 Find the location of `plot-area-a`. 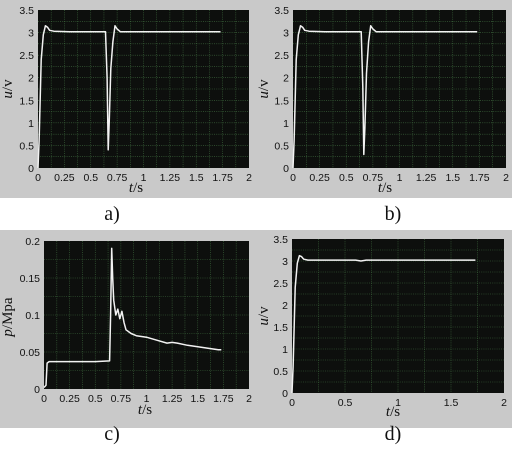

plot-area-a is located at coordinates (143, 89).